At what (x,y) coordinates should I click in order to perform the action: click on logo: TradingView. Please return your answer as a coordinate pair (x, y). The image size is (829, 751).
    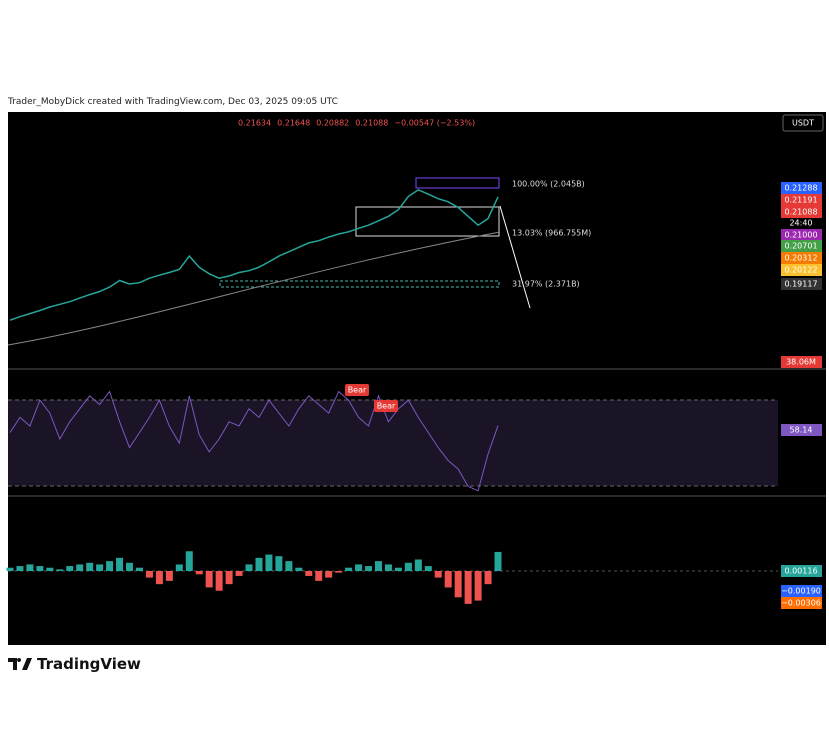
    Looking at the image, I should click on (74, 664).